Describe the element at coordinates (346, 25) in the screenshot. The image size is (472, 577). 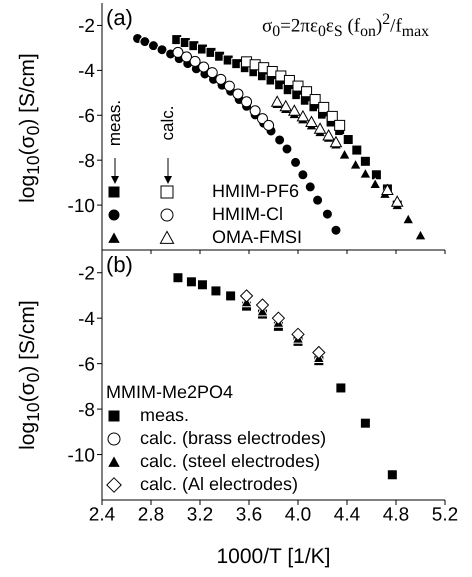
I see `text: σ$_{0}$=2πε$_{0}$ε$_{S}$ (f$_{on}$)$^{2}$/f$_{max}$` at that location.